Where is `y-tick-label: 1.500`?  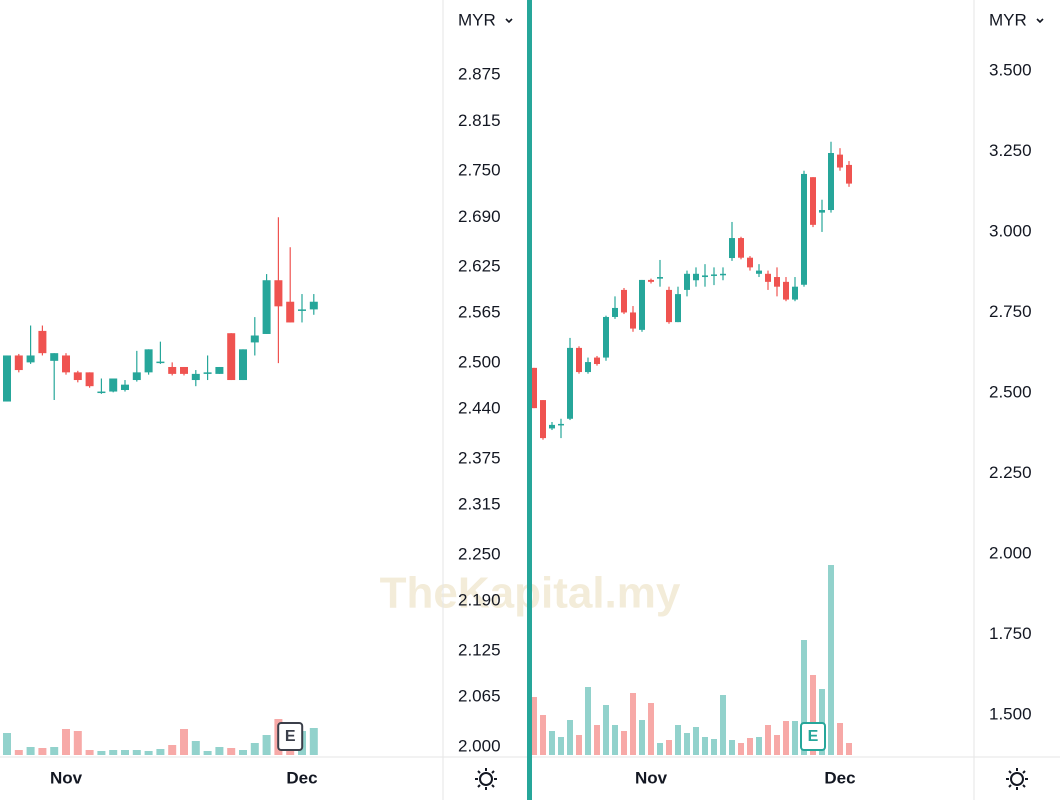 y-tick-label: 1.500 is located at coordinates (1010, 714).